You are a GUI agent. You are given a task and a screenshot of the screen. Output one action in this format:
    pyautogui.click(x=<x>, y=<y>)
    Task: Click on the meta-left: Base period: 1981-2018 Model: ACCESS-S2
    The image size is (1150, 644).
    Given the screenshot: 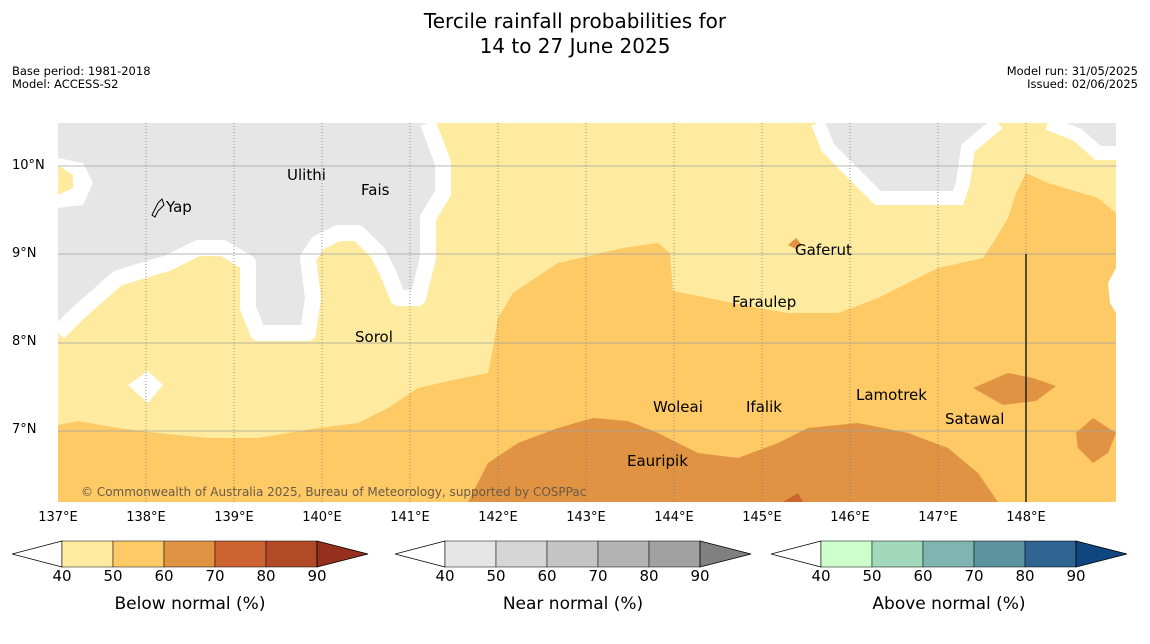 What is the action you would take?
    pyautogui.click(x=81, y=78)
    